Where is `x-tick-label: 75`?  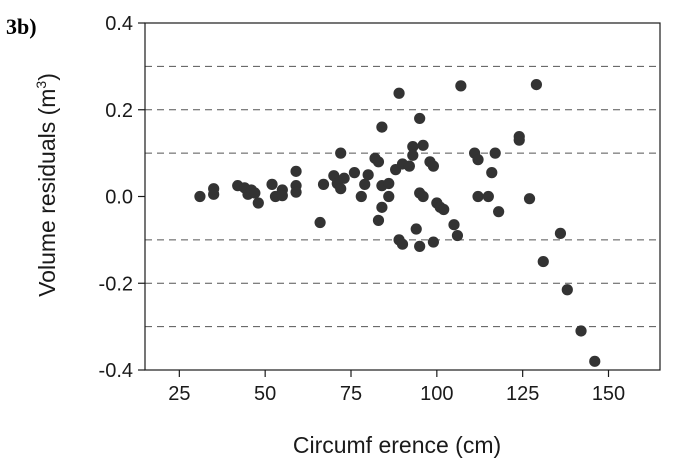 x-tick-label: 75 is located at coordinates (351, 394).